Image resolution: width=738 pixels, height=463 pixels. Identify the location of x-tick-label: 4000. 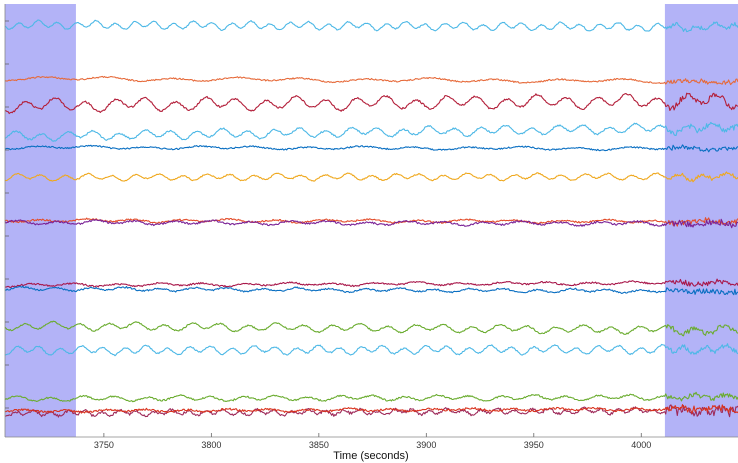
(641, 445).